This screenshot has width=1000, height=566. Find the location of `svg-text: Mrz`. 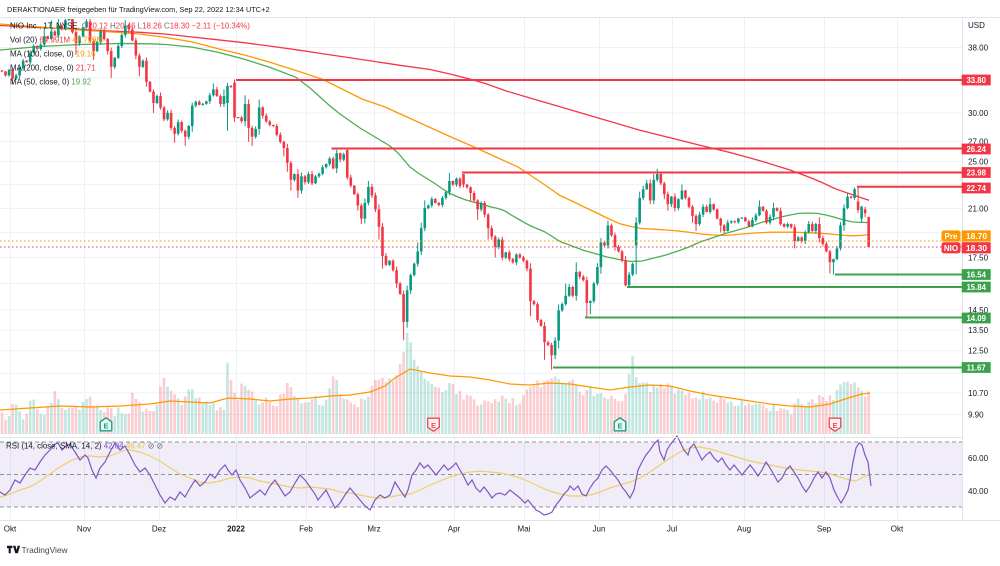

svg-text: Mrz is located at coordinates (373, 529).